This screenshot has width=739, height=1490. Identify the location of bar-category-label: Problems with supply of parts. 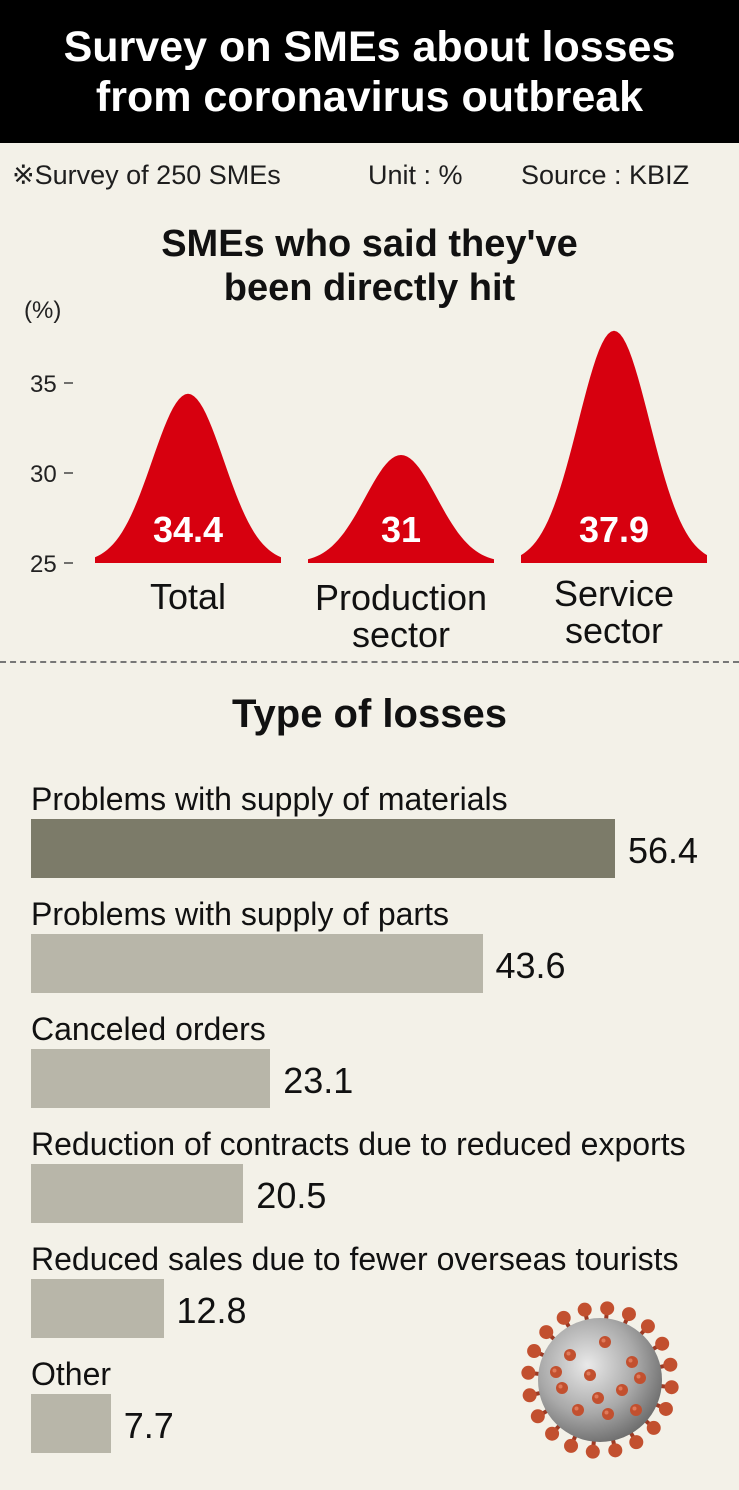
(240, 914).